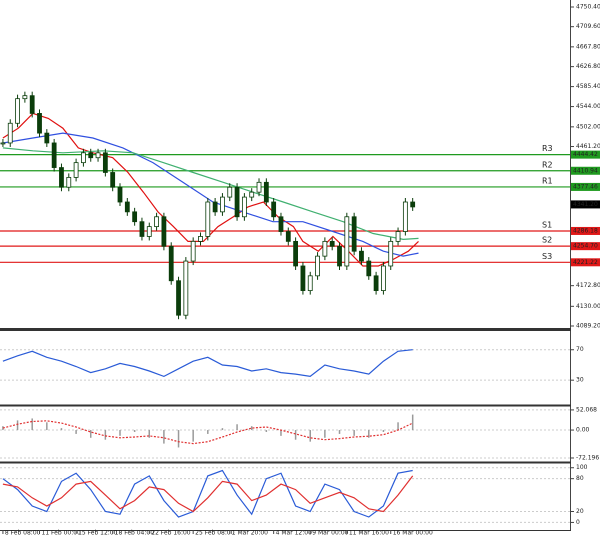 The image size is (600, 536). What do you see at coordinates (588, 306) in the screenshot?
I see `y-tick-label: 4130.00` at bounding box center [588, 306].